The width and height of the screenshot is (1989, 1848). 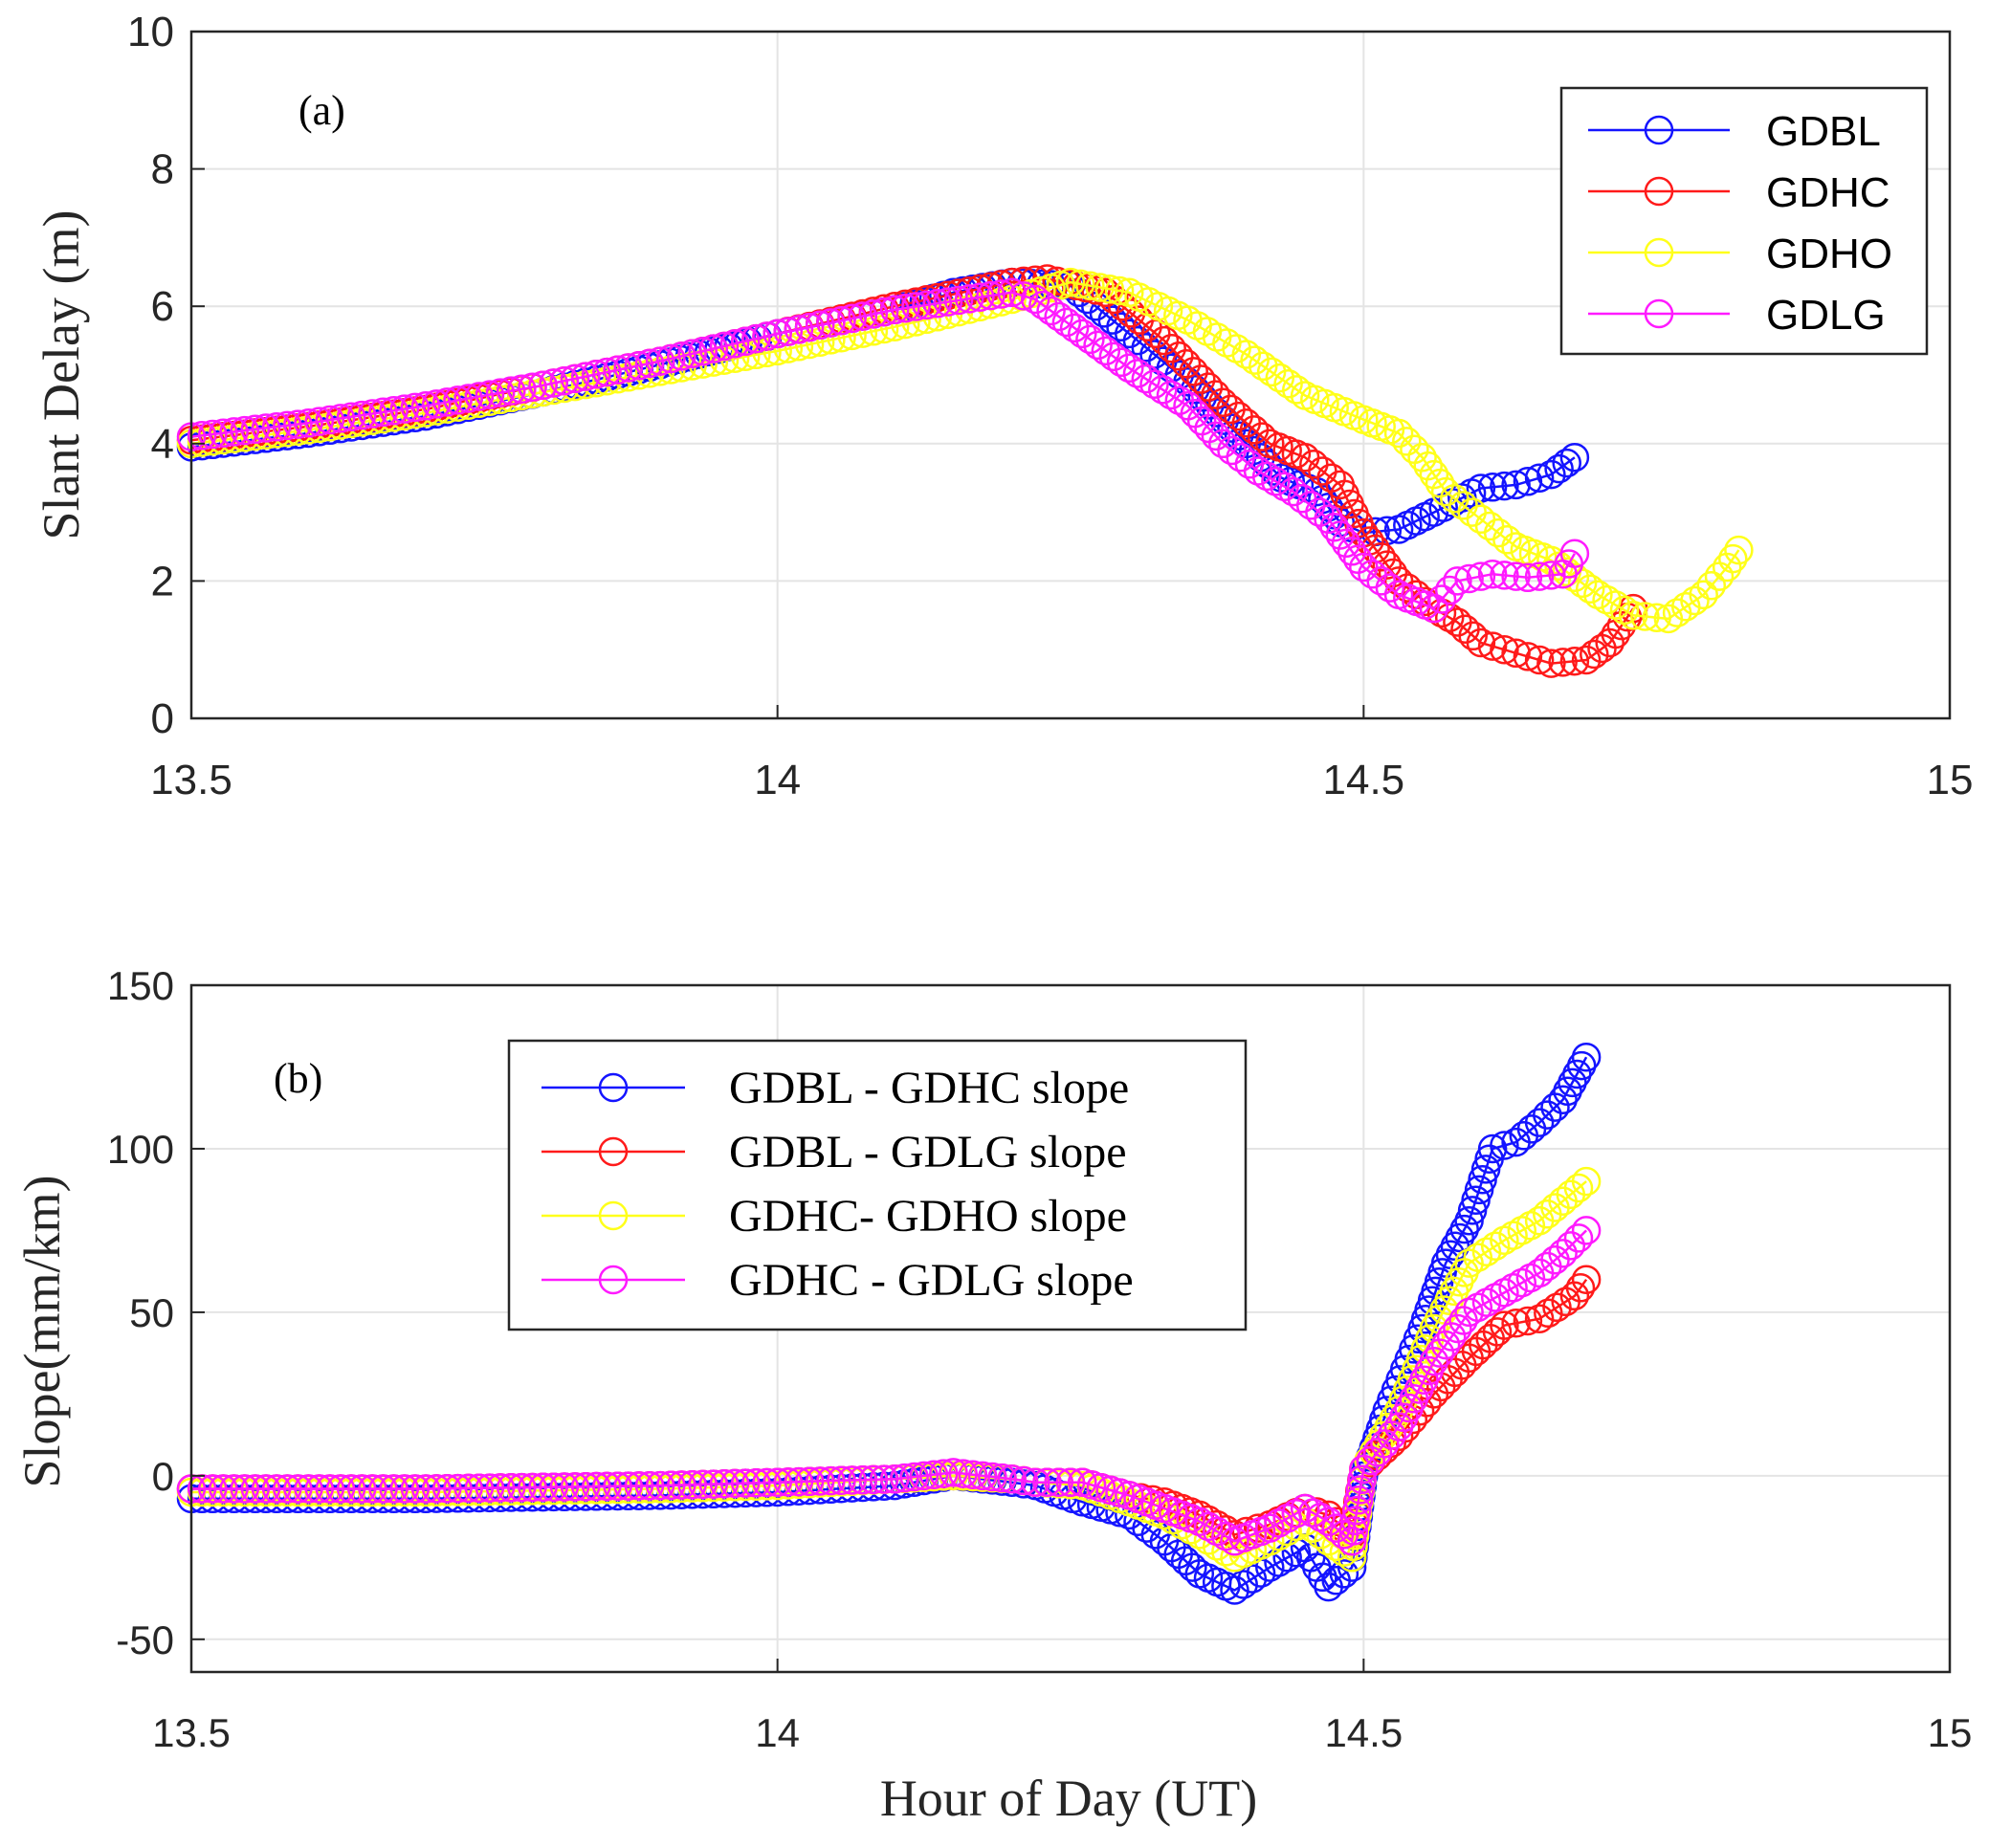 I want to click on y-tick-label: 8, so click(x=163, y=169).